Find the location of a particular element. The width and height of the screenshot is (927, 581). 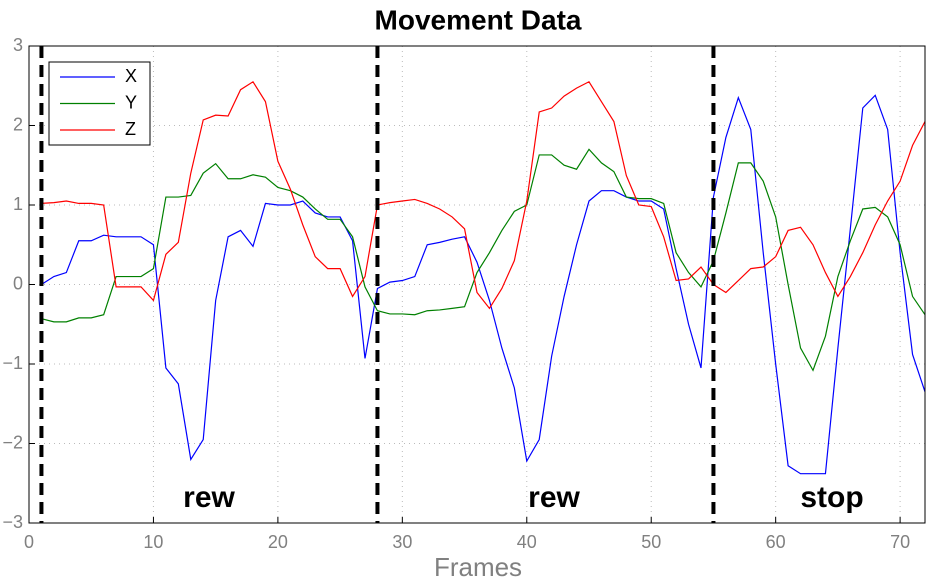

x-tick-label: 70 is located at coordinates (900, 542).